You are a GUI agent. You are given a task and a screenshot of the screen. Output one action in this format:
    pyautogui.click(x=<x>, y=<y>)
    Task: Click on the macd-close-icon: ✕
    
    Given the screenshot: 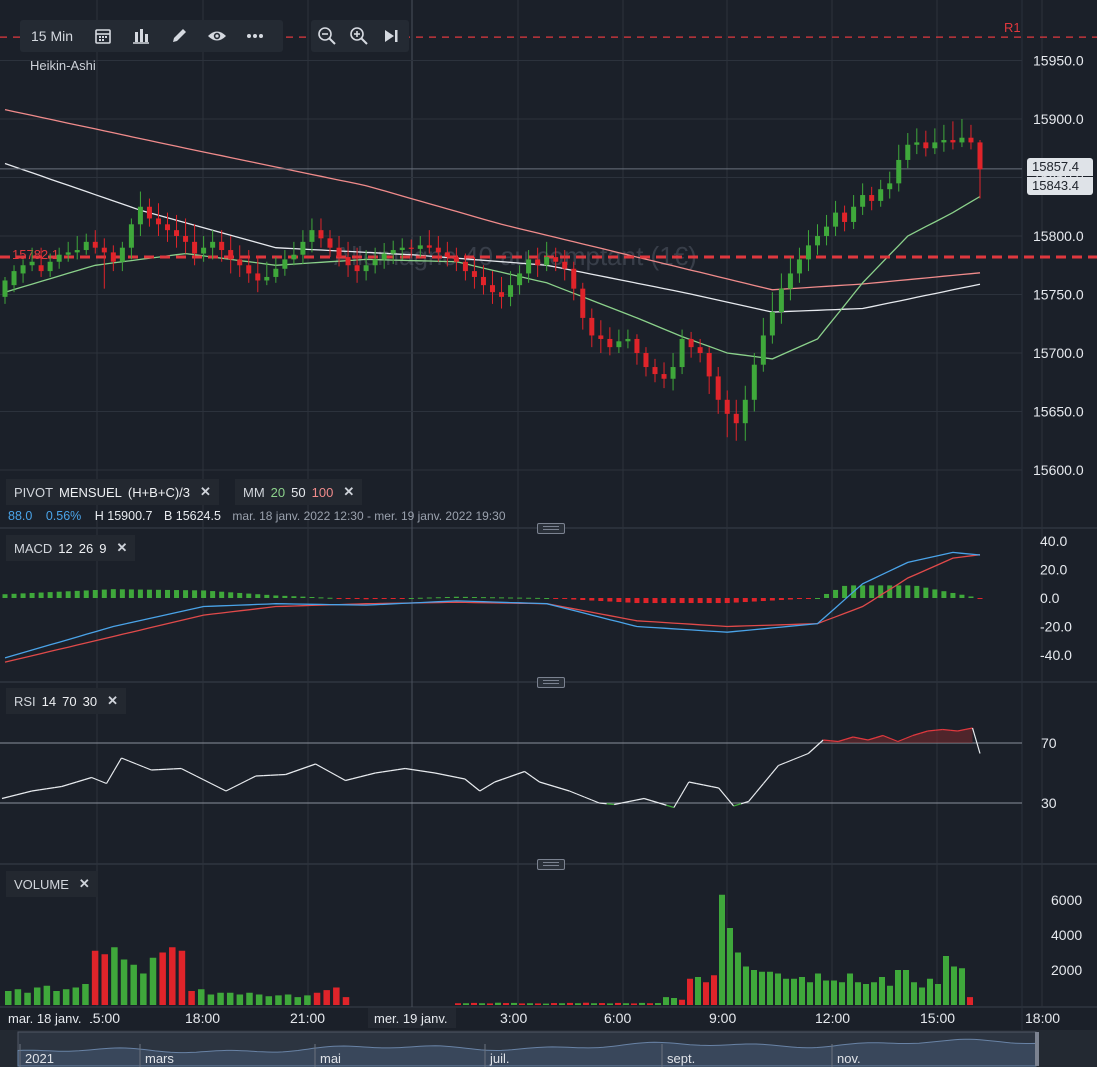 What is the action you would take?
    pyautogui.click(x=122, y=547)
    